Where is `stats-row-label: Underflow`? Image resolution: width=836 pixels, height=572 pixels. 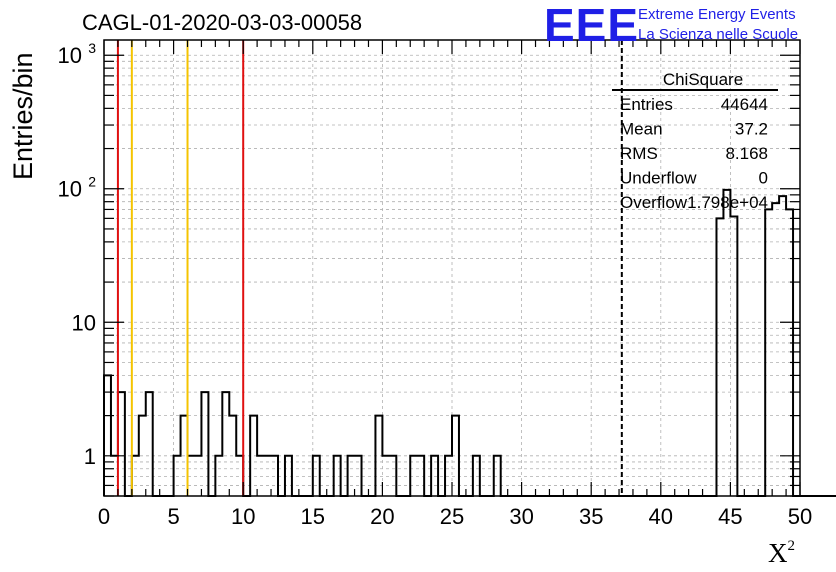
stats-row-label: Underflow is located at coordinates (658, 178).